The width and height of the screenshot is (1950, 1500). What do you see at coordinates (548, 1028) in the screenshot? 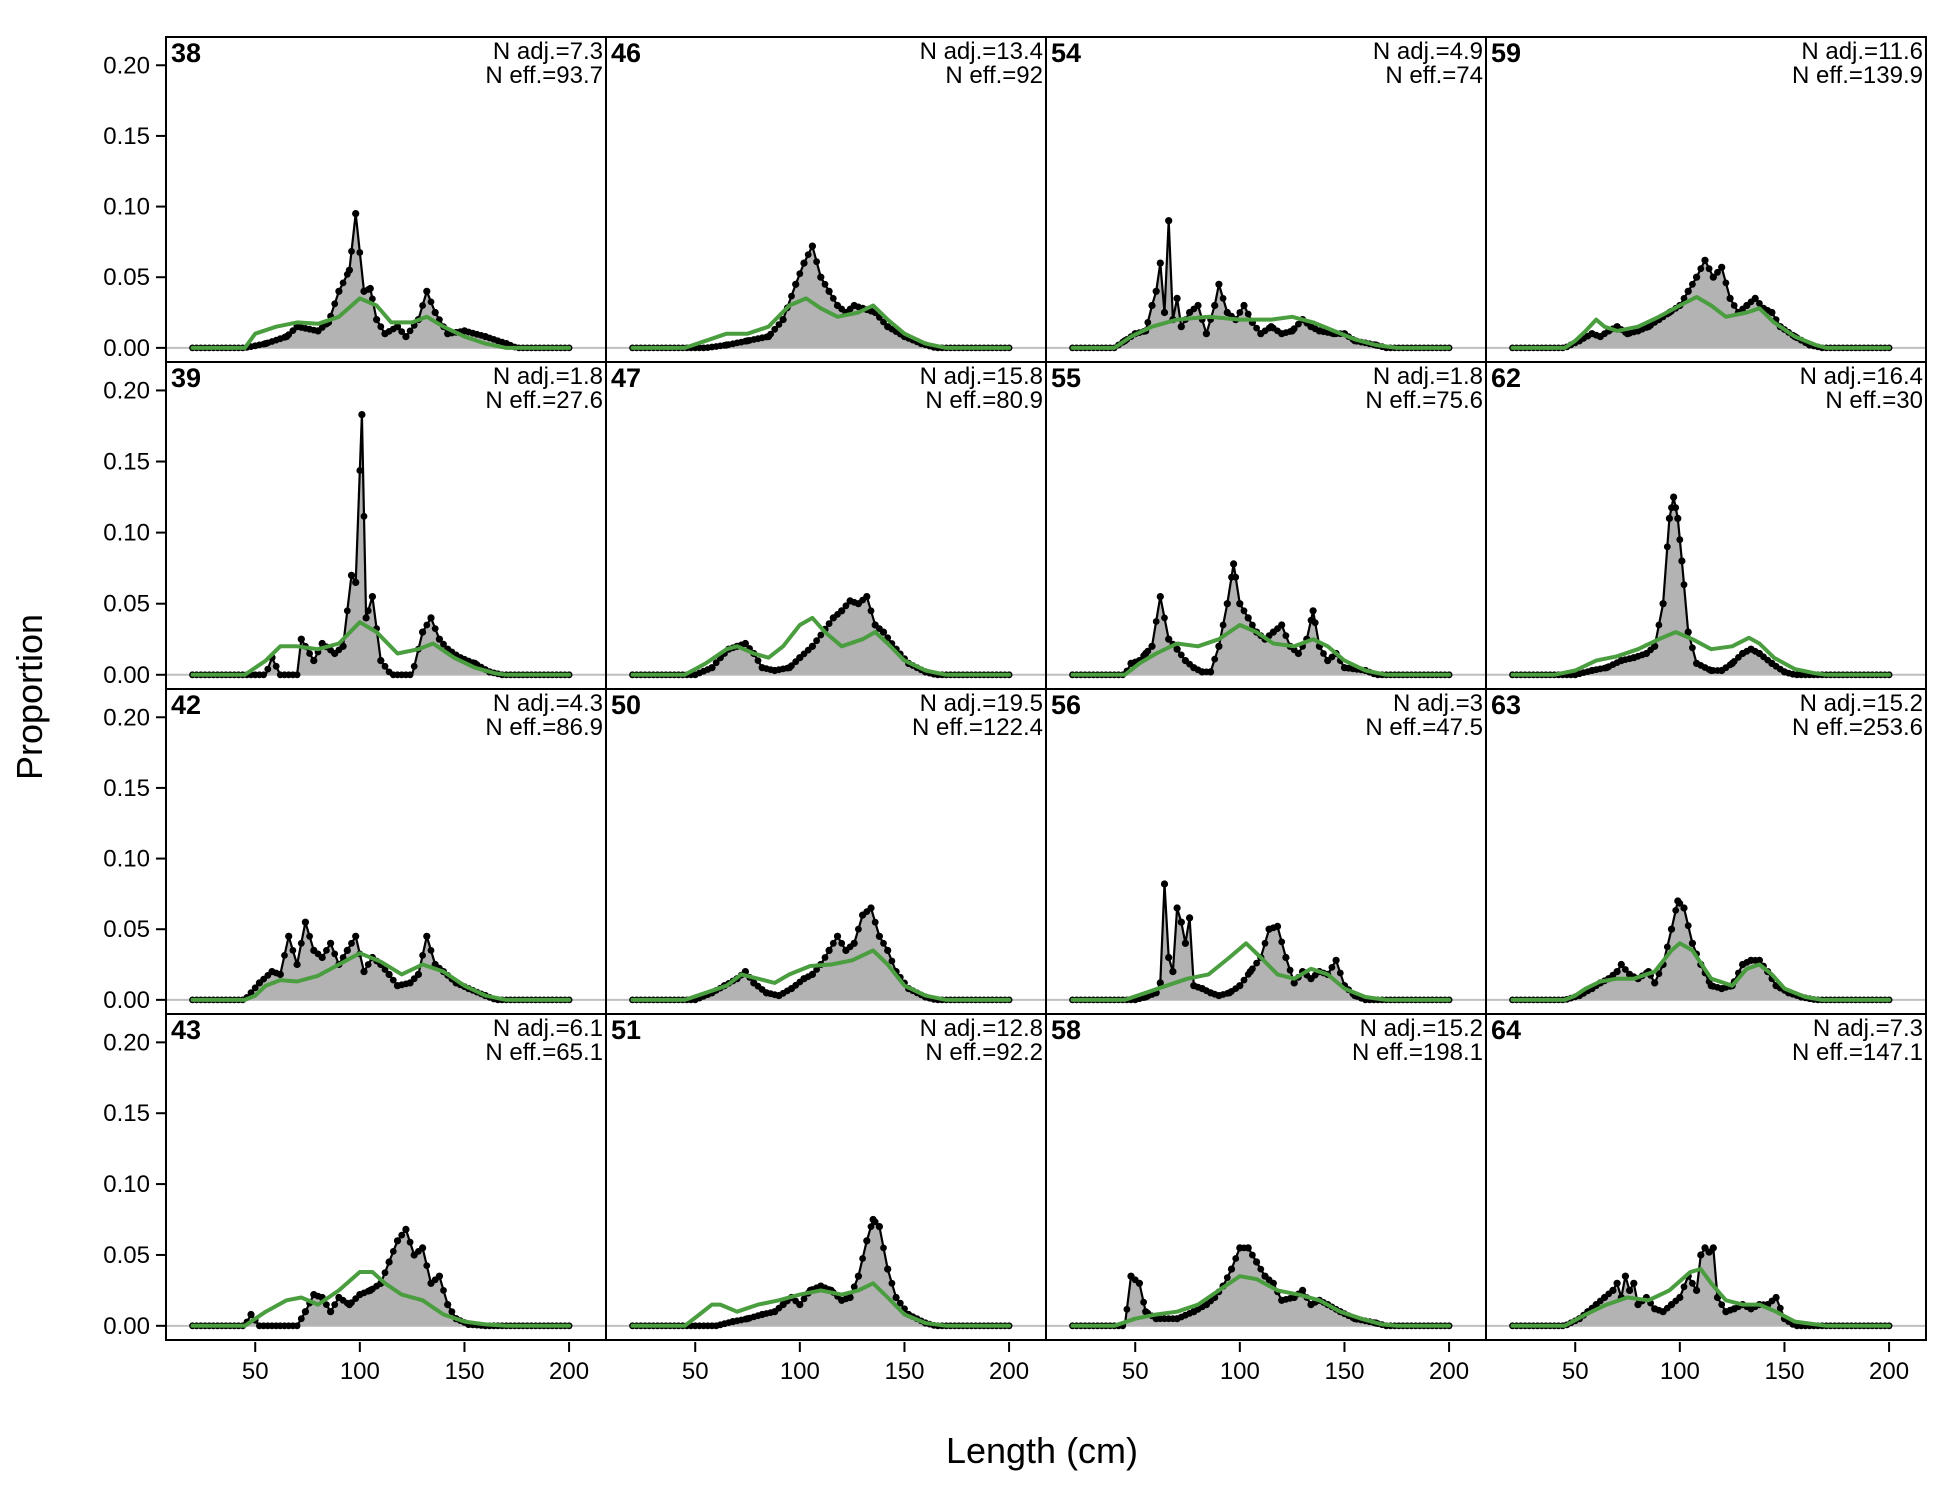
I see `n-adj-label: N adj.=6.1` at bounding box center [548, 1028].